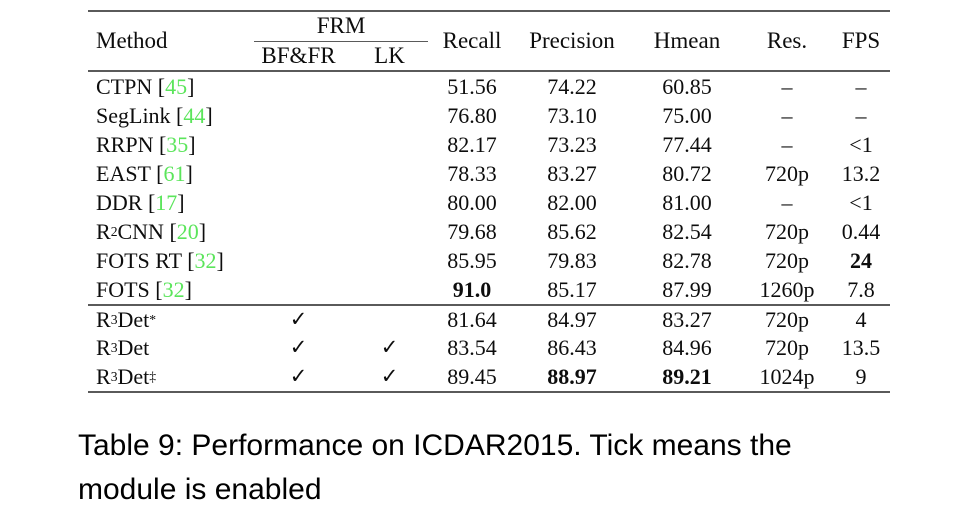  Describe the element at coordinates (205, 260) in the screenshot. I see `citation-number: 32` at that location.